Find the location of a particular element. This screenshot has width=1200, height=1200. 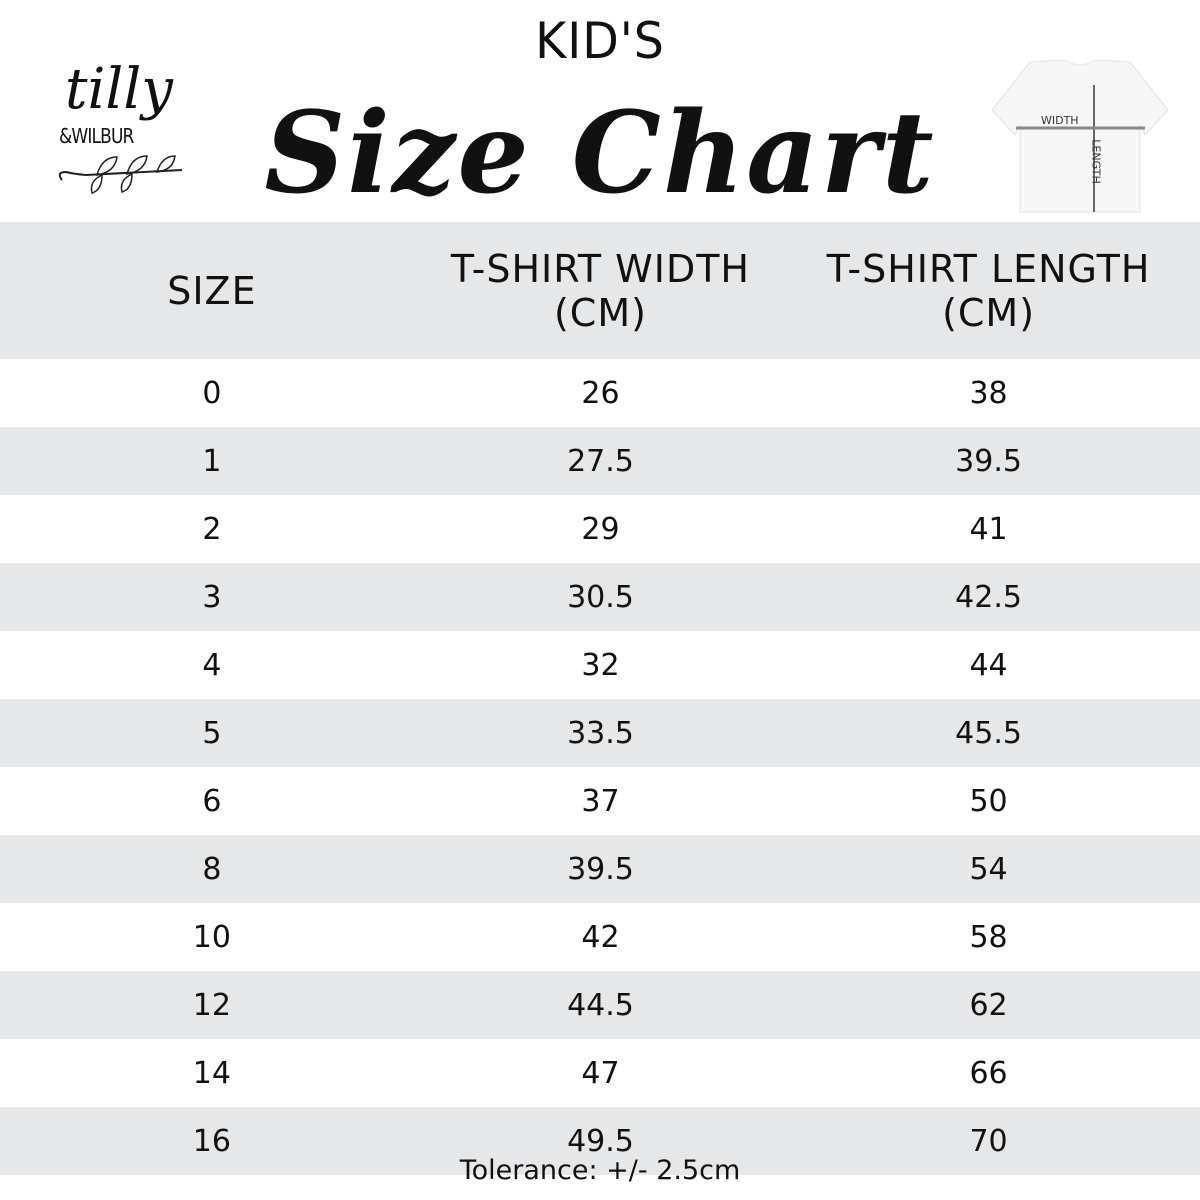

width-cell: 37 is located at coordinates (600, 801).